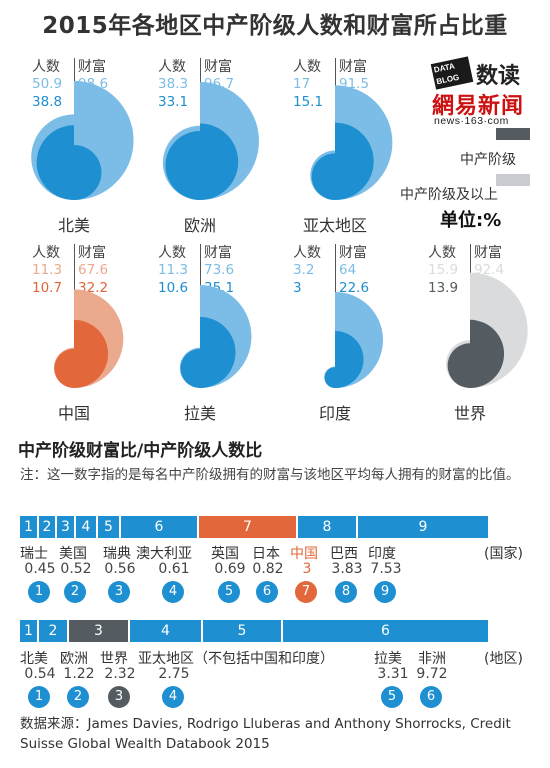  Describe the element at coordinates (344, 554) in the screenshot. I see `ratio-name: 巴西` at that location.